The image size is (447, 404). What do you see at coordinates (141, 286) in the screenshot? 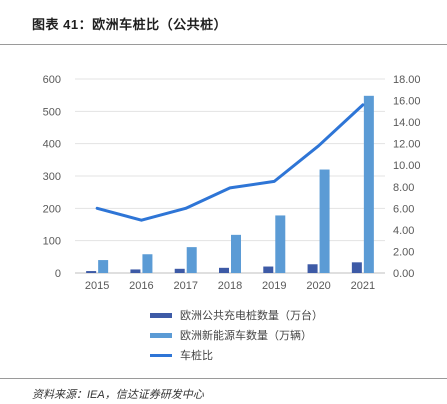
I see `x-tick-label: 2016` at bounding box center [141, 286].